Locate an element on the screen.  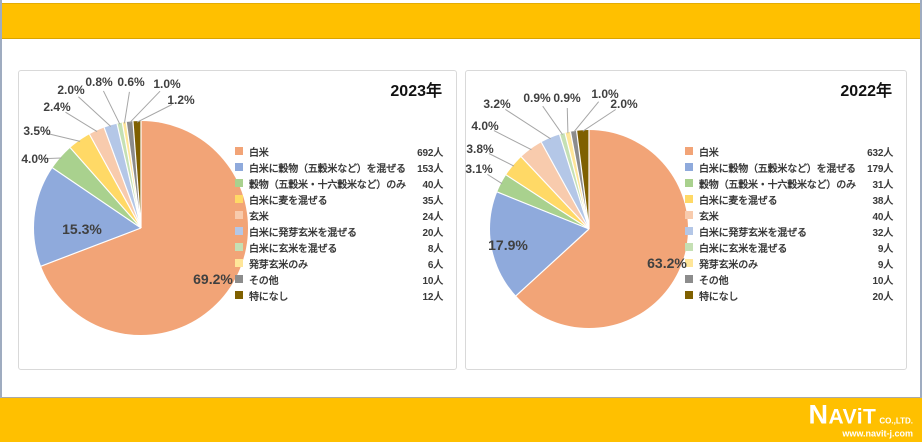
legend-item: 特になし 12人 is located at coordinates (339, 295).